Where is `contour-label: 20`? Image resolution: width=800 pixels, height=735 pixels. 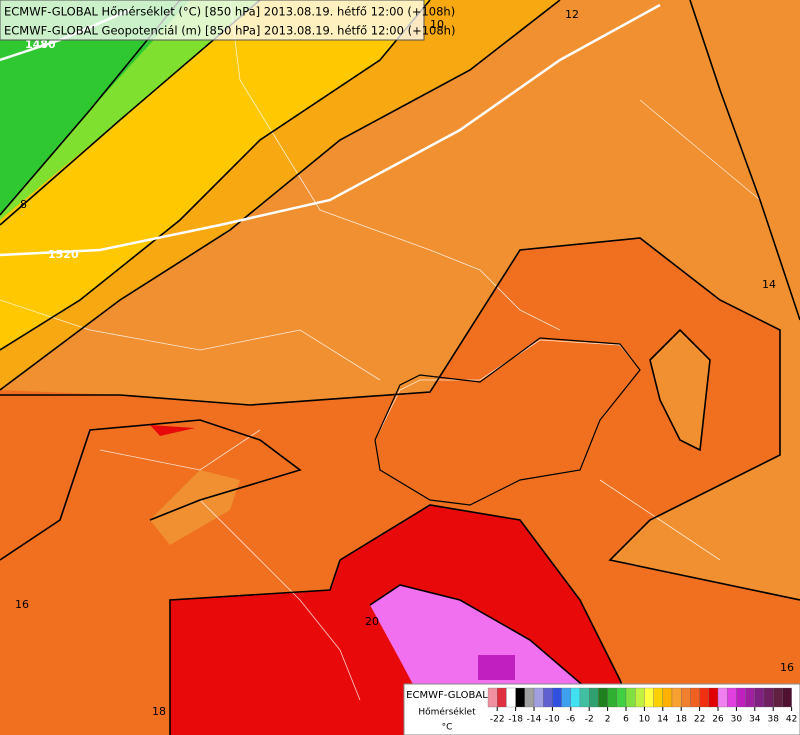 contour-label: 20 is located at coordinates (372, 621).